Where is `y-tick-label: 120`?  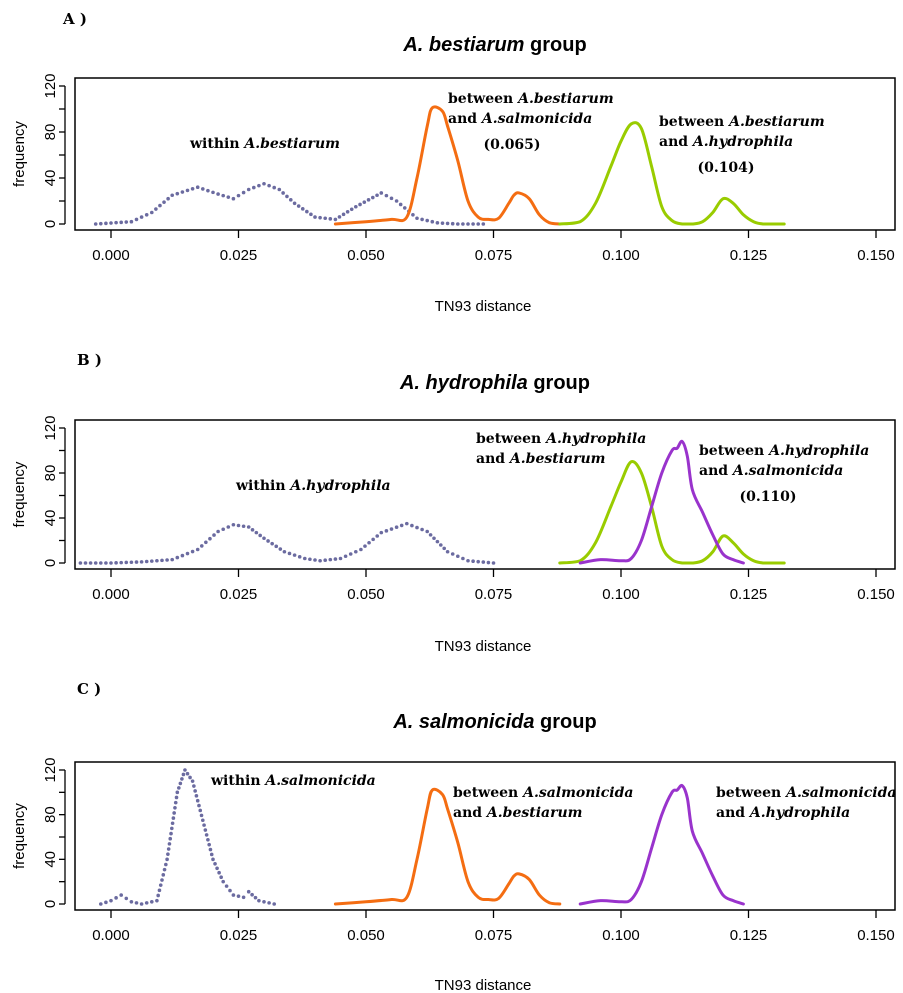
y-tick-label: 120 is located at coordinates (50, 769).